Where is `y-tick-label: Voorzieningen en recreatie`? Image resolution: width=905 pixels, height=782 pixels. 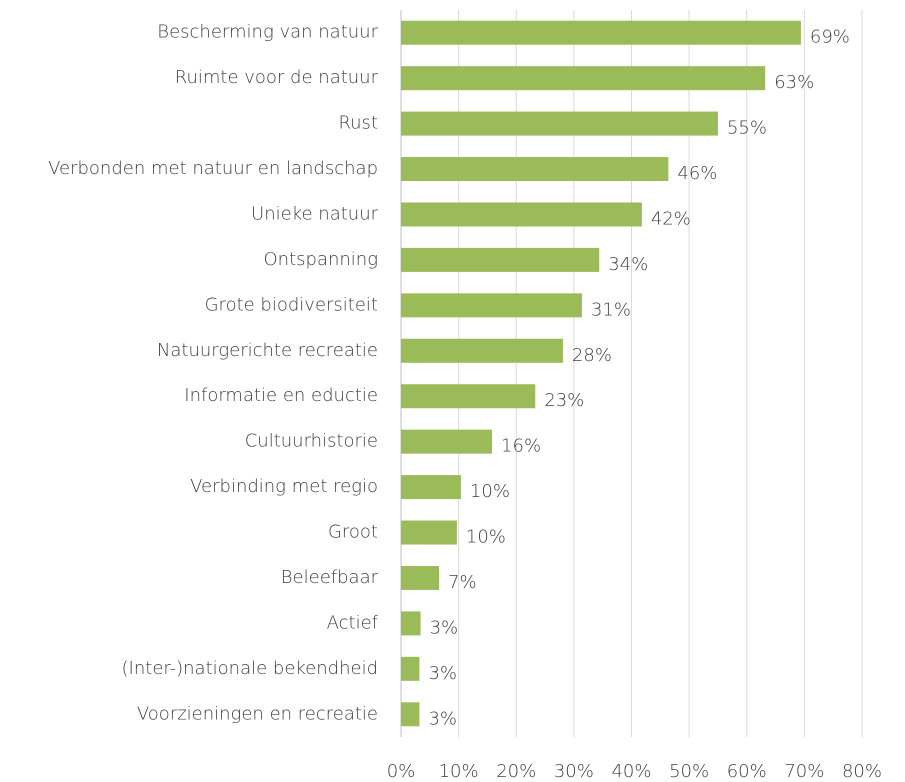 y-tick-label: Voorzieningen en recreatie is located at coordinates (257, 713).